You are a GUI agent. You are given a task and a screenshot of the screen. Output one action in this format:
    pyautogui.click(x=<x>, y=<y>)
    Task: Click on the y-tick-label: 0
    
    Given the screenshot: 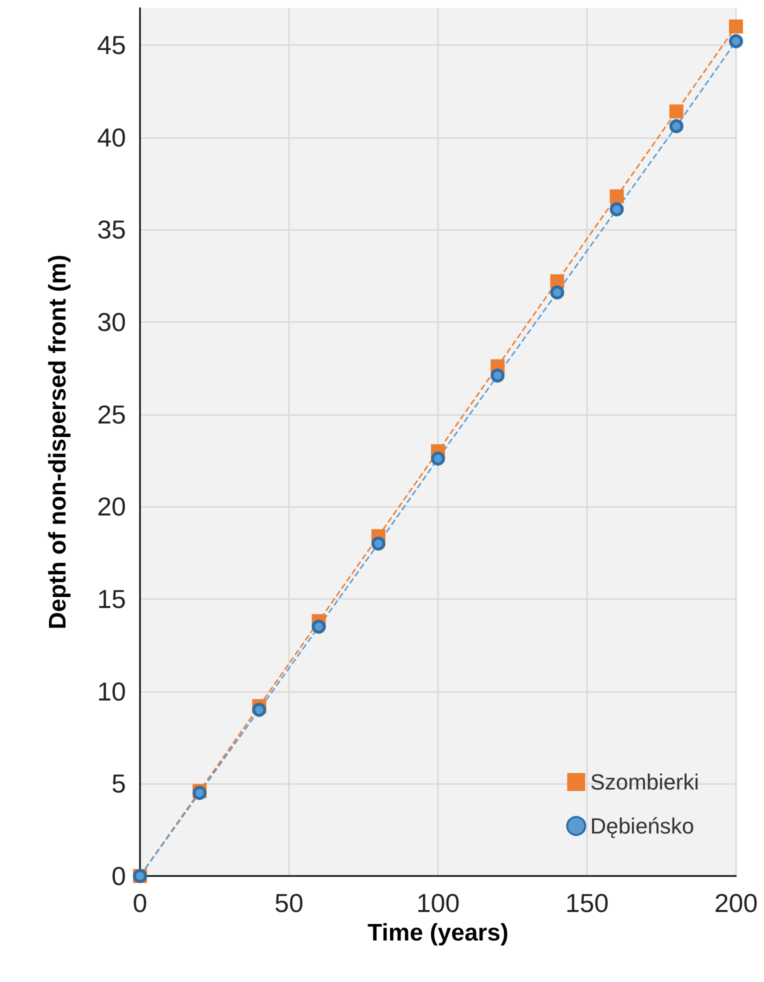 What is the action you would take?
    pyautogui.click(x=119, y=876)
    